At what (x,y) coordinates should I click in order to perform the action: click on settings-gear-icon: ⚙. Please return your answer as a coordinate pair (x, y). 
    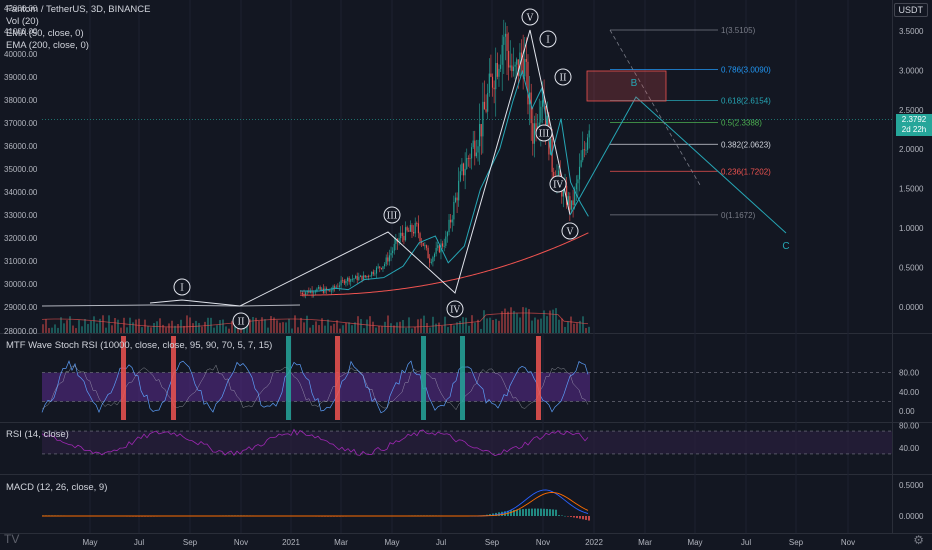
    Looking at the image, I should click on (918, 540).